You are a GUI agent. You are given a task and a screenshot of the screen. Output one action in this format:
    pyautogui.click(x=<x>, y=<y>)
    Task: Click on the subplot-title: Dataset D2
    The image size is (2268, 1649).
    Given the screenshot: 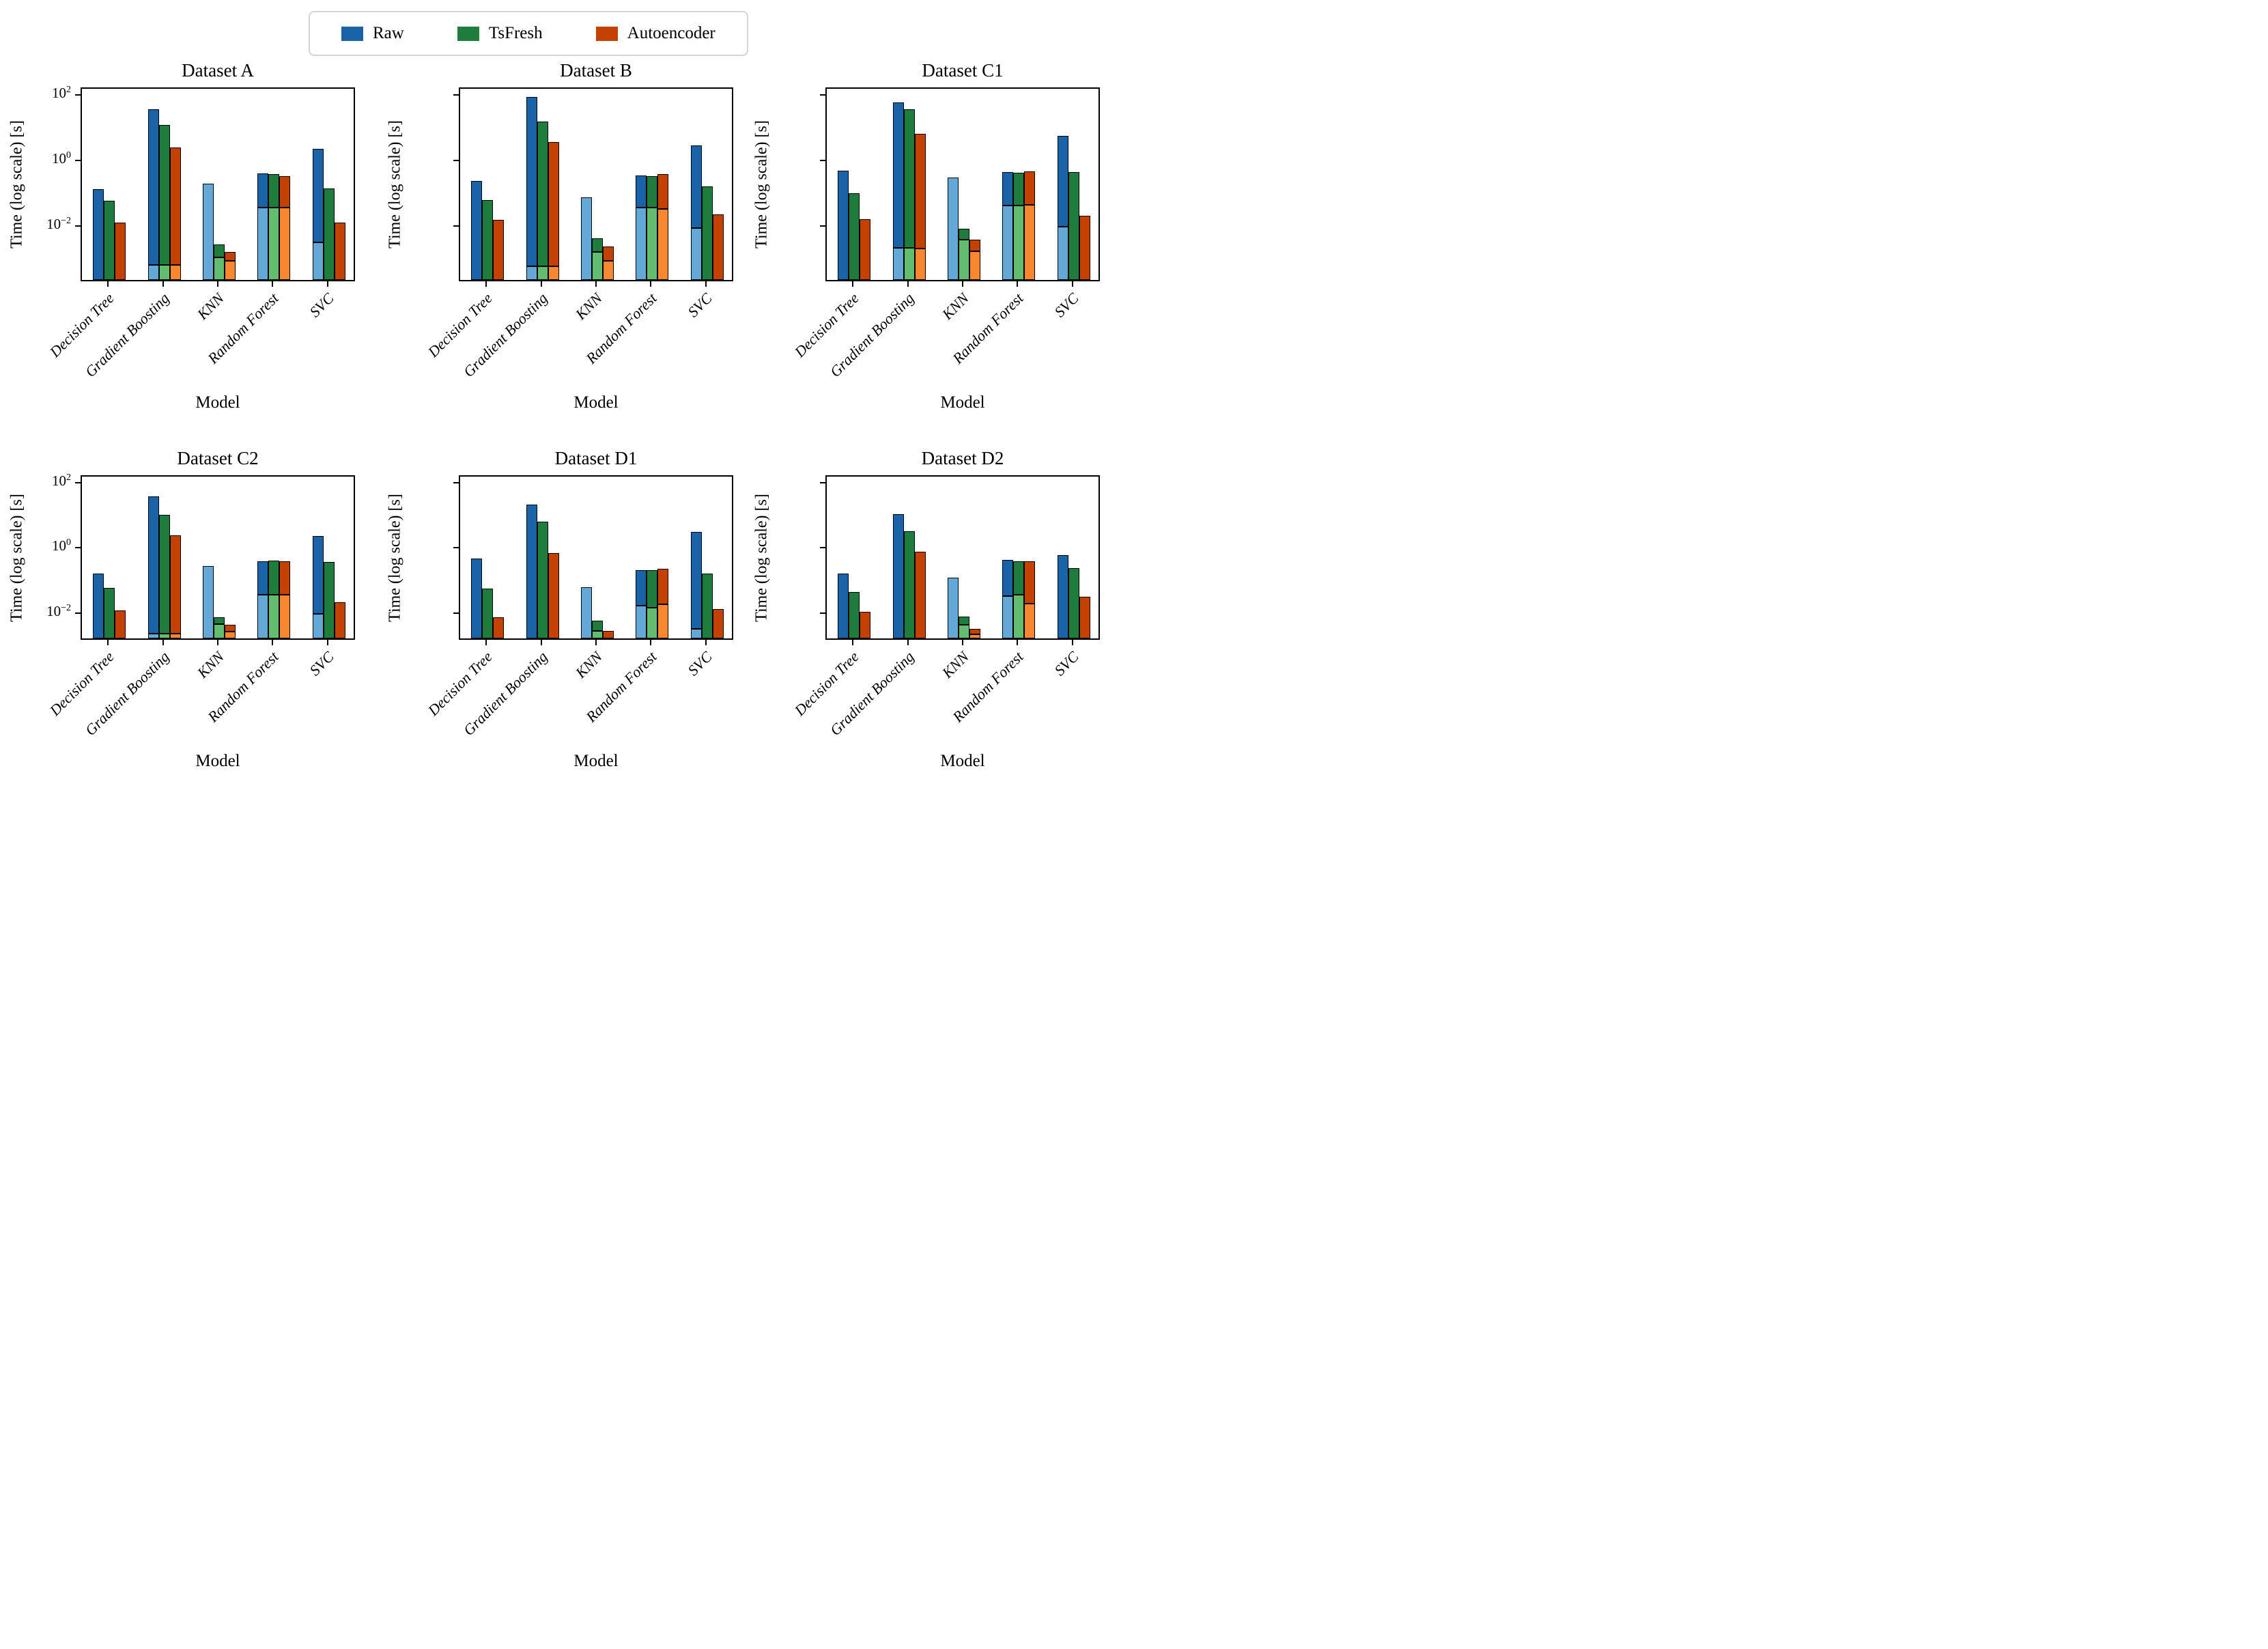 What is the action you would take?
    pyautogui.click(x=962, y=458)
    